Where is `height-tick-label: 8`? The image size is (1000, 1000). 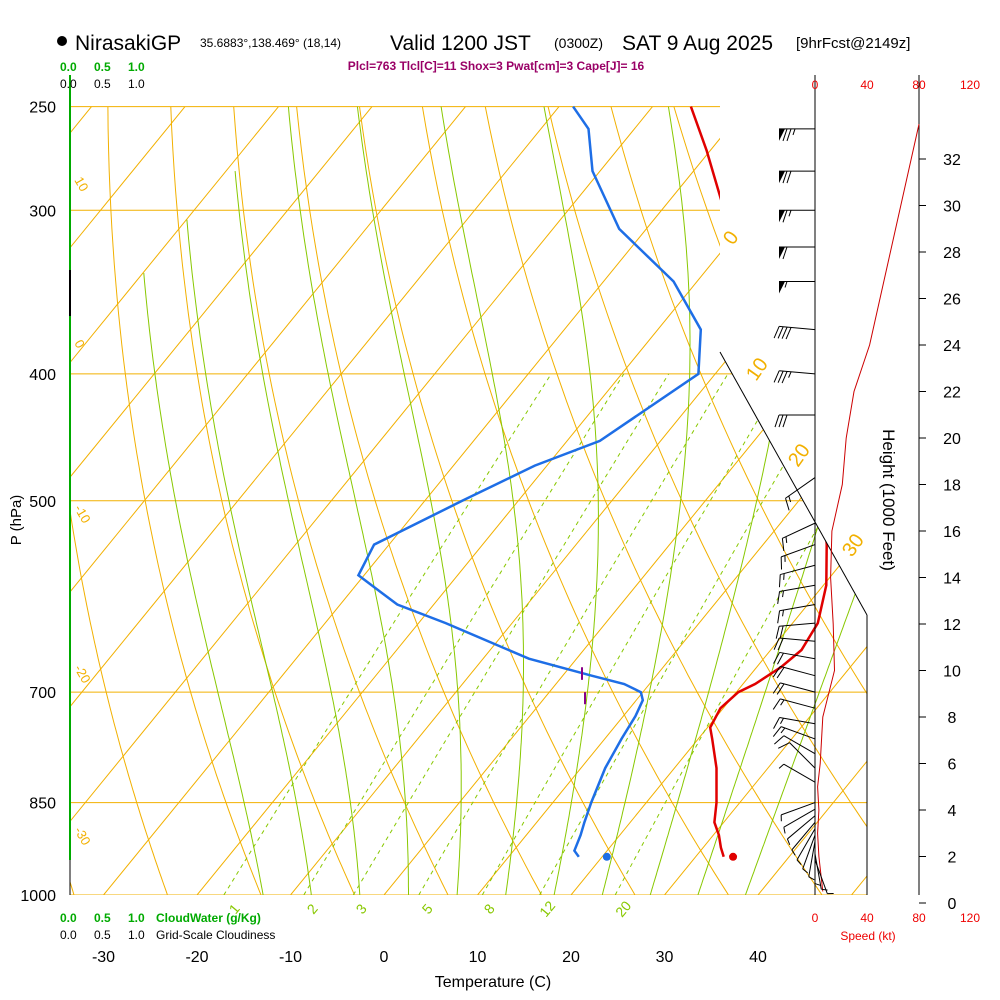
height-tick-label: 8 is located at coordinates (952, 718).